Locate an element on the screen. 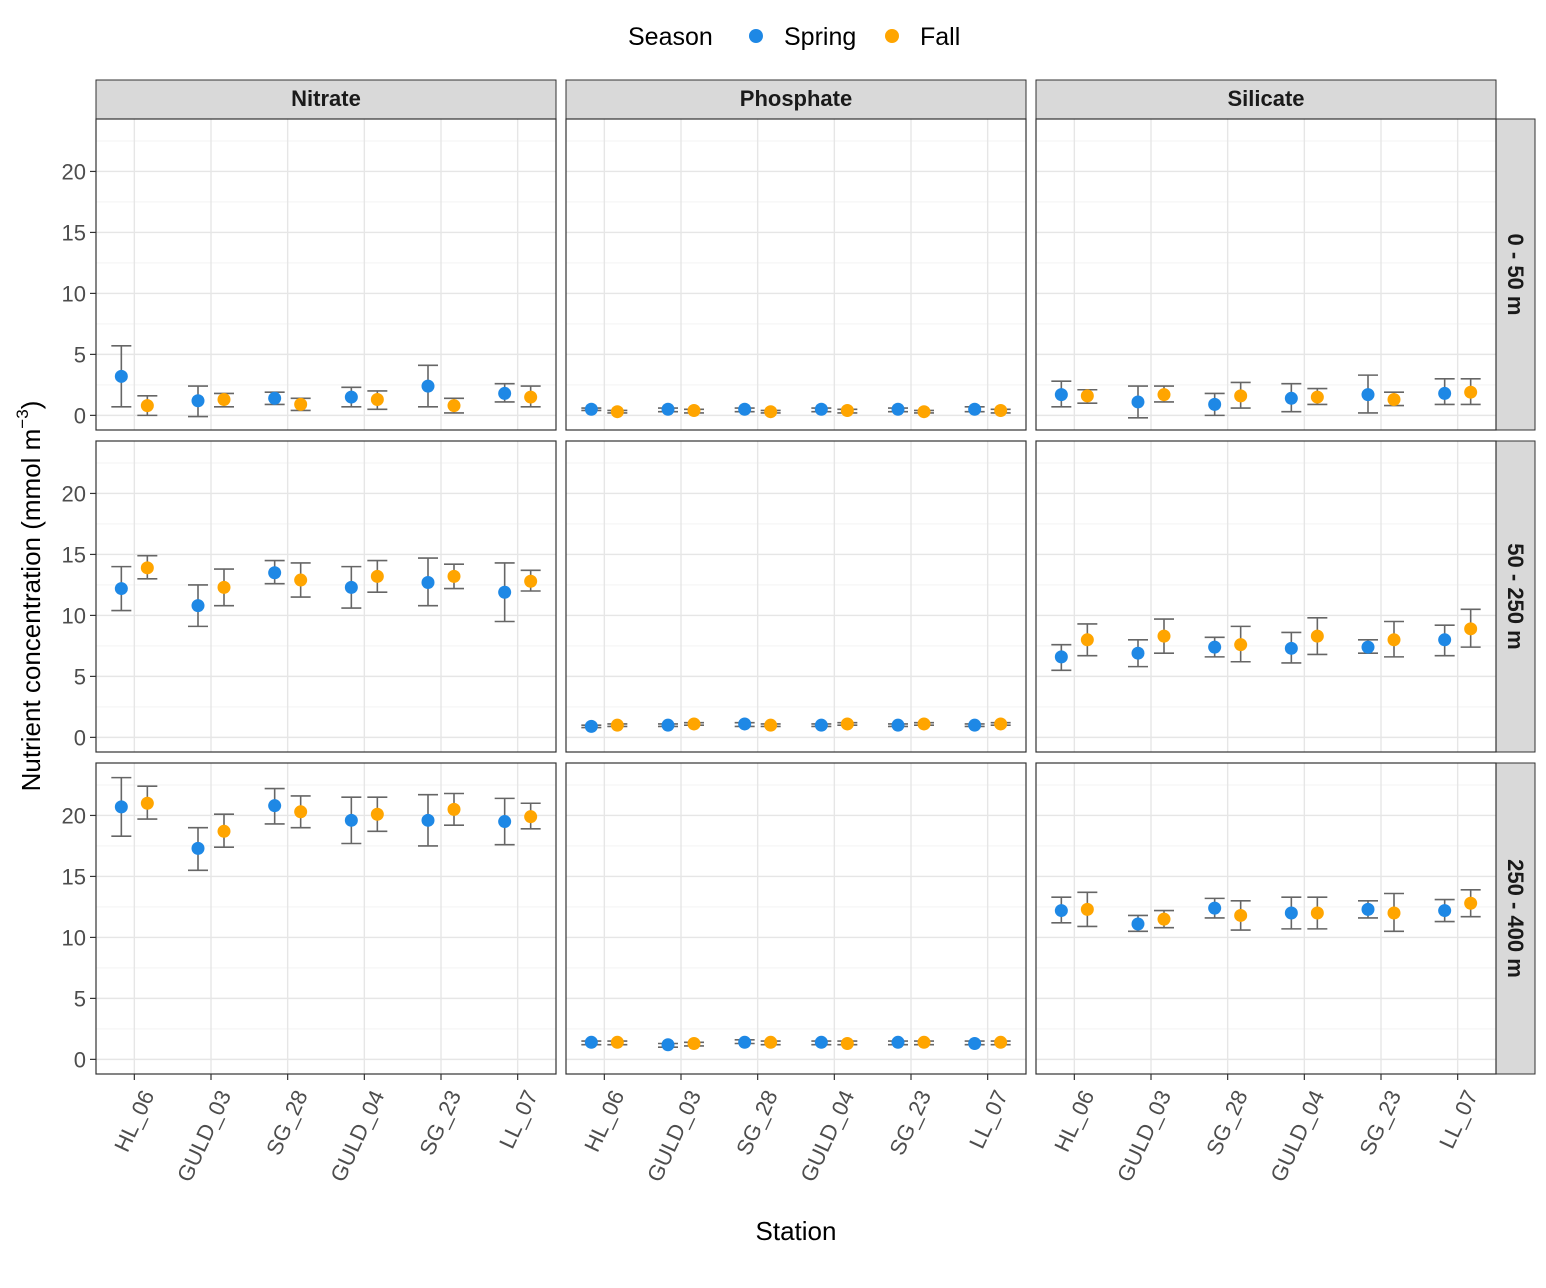 The width and height of the screenshot is (1546, 1288). column-strip-silicate is located at coordinates (1266, 99).